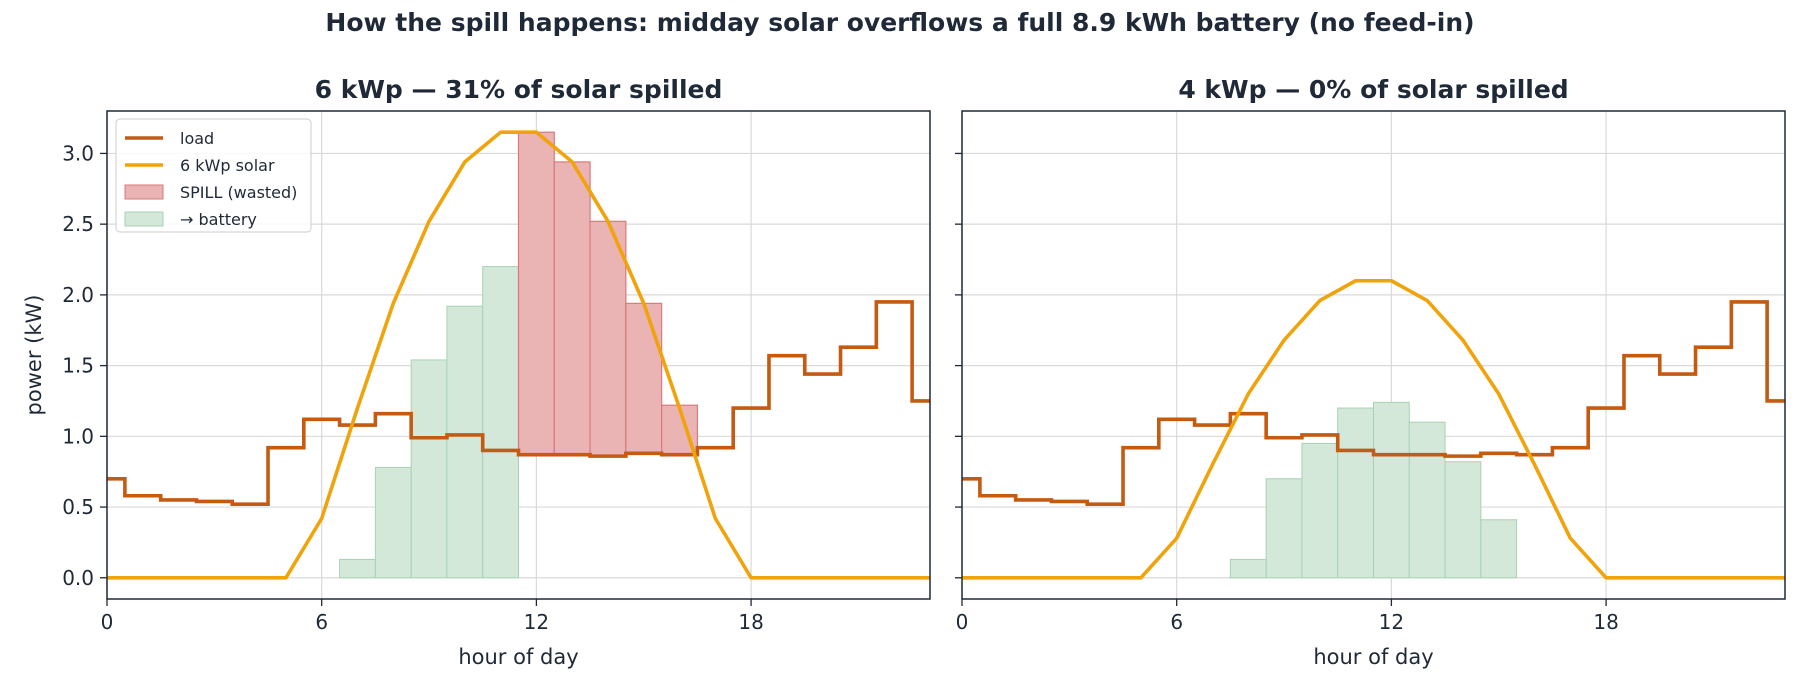  I want to click on y-axis-label: power (kW), so click(34, 355).